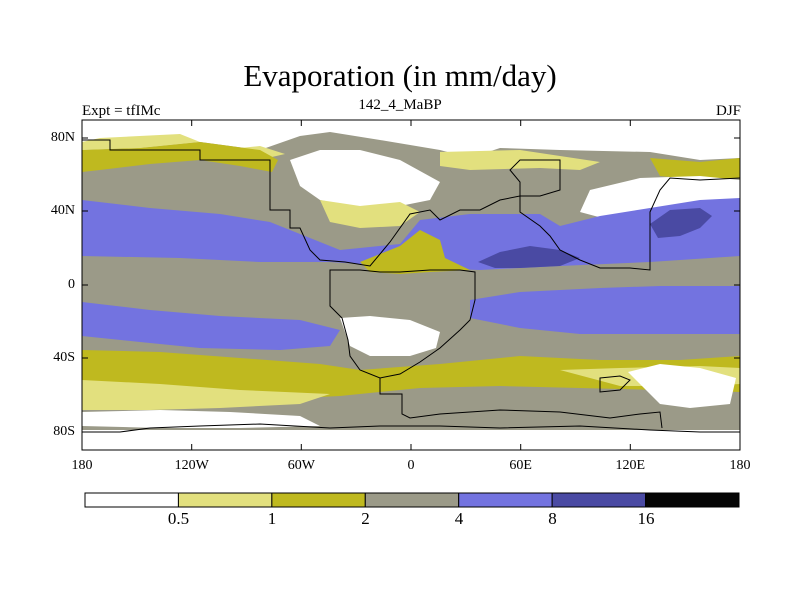  Describe the element at coordinates (82, 465) in the screenshot. I see `lon-label-180w: 180` at that location.